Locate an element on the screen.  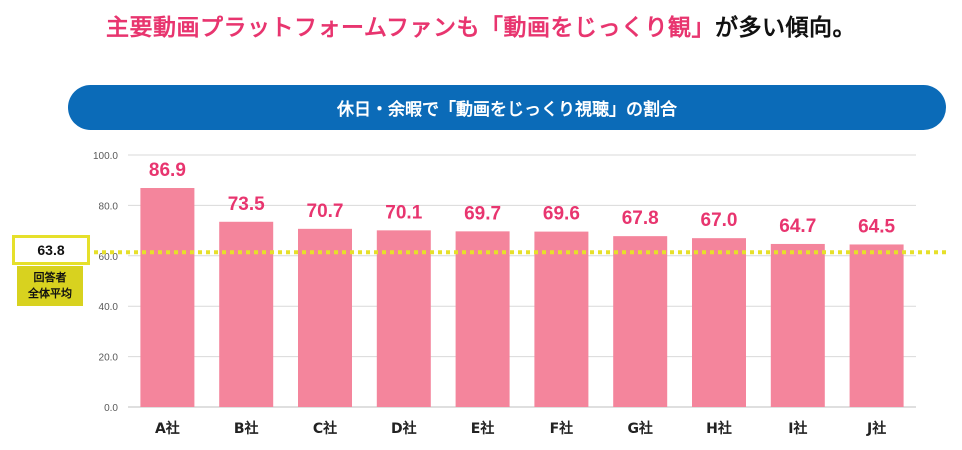
x-tick-label: E社 is located at coordinates (483, 428).